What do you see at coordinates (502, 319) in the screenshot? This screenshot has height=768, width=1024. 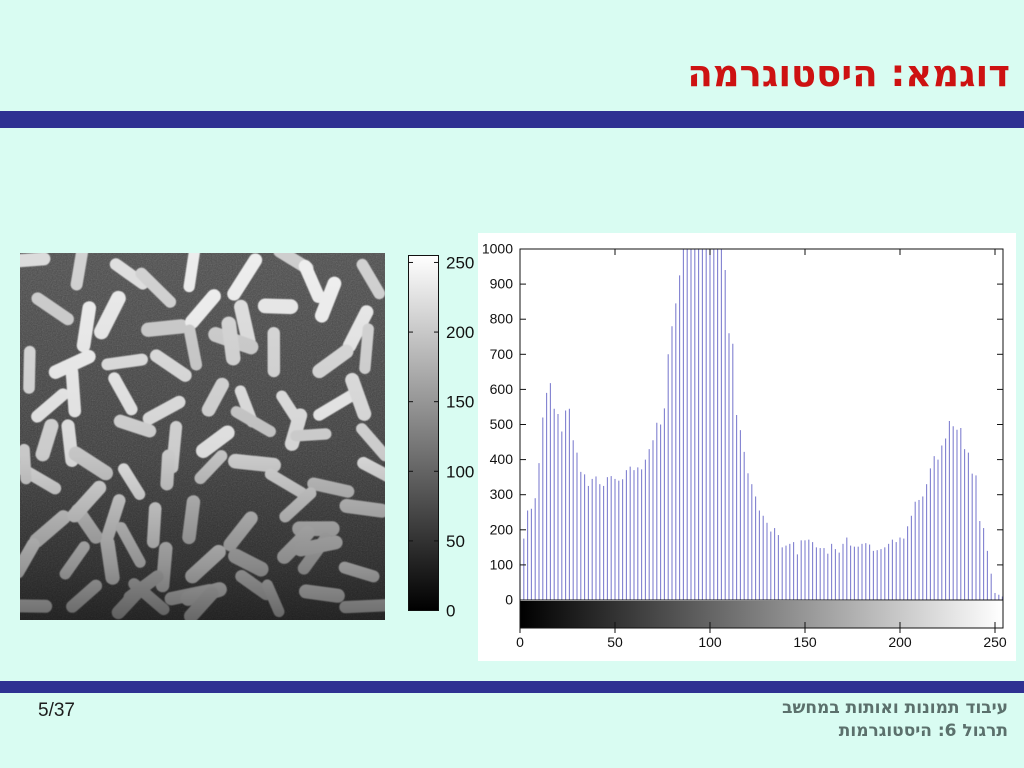 I see `svg-text: 800` at bounding box center [502, 319].